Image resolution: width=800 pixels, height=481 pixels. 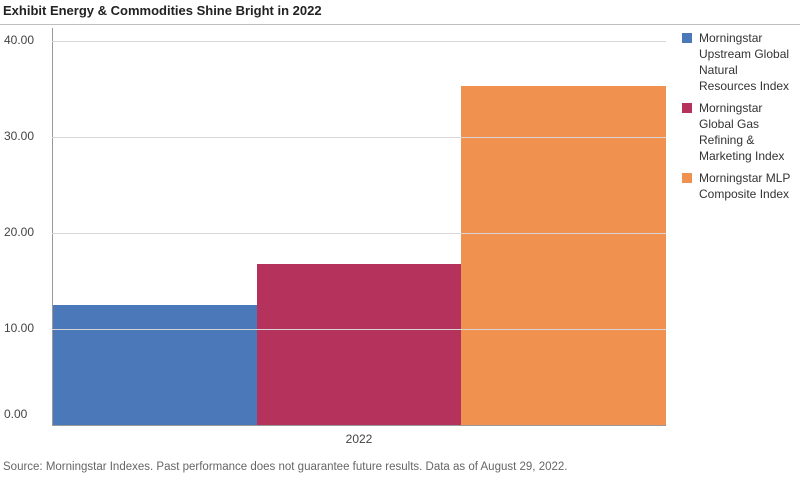 I want to click on y-tick-label: 10.00, so click(x=19, y=328).